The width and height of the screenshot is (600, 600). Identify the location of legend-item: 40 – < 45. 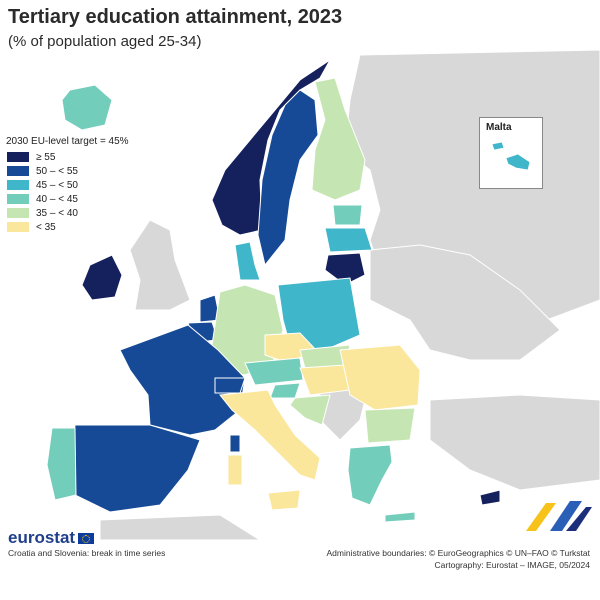
(67, 199).